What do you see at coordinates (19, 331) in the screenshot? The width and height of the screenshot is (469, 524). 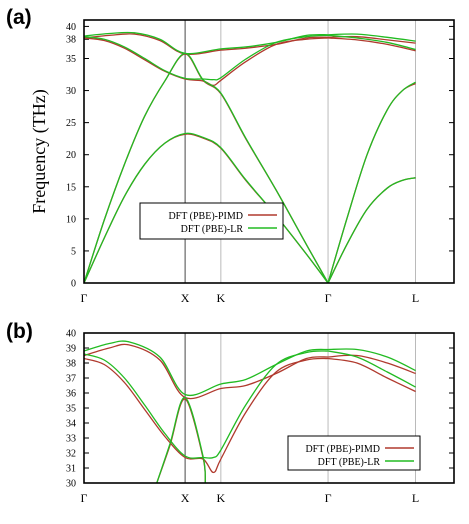 I see `panel-label: (b)` at bounding box center [19, 331].